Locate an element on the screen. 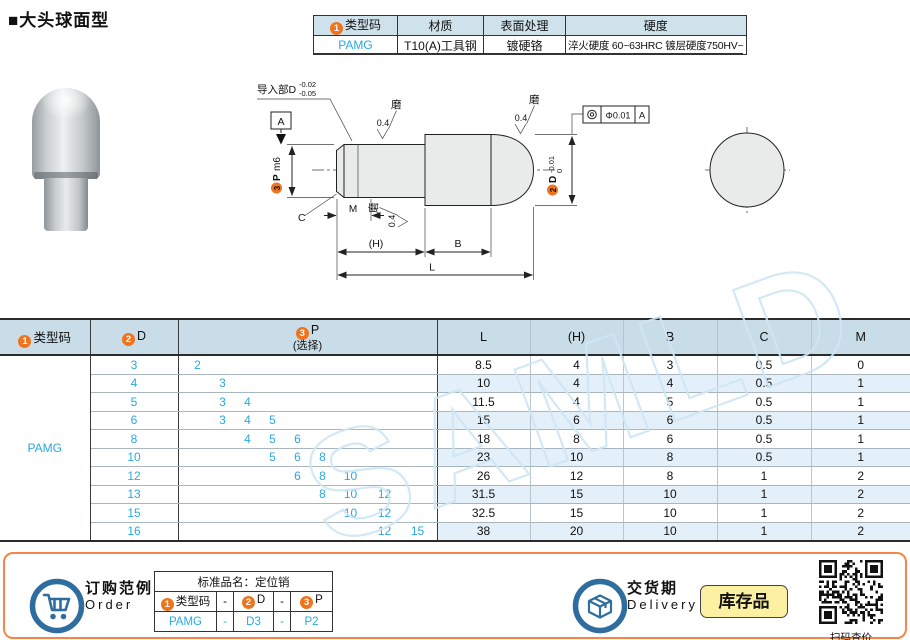 The height and width of the screenshot is (640, 910). spec-type-code: PAMG is located at coordinates (355, 45).